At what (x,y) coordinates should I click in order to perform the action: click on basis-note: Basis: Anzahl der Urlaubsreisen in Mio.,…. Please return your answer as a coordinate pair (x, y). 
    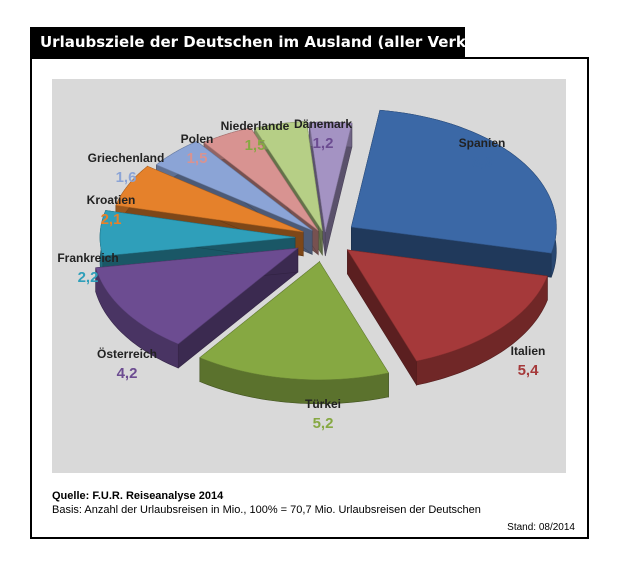
    Looking at the image, I should click on (266, 510).